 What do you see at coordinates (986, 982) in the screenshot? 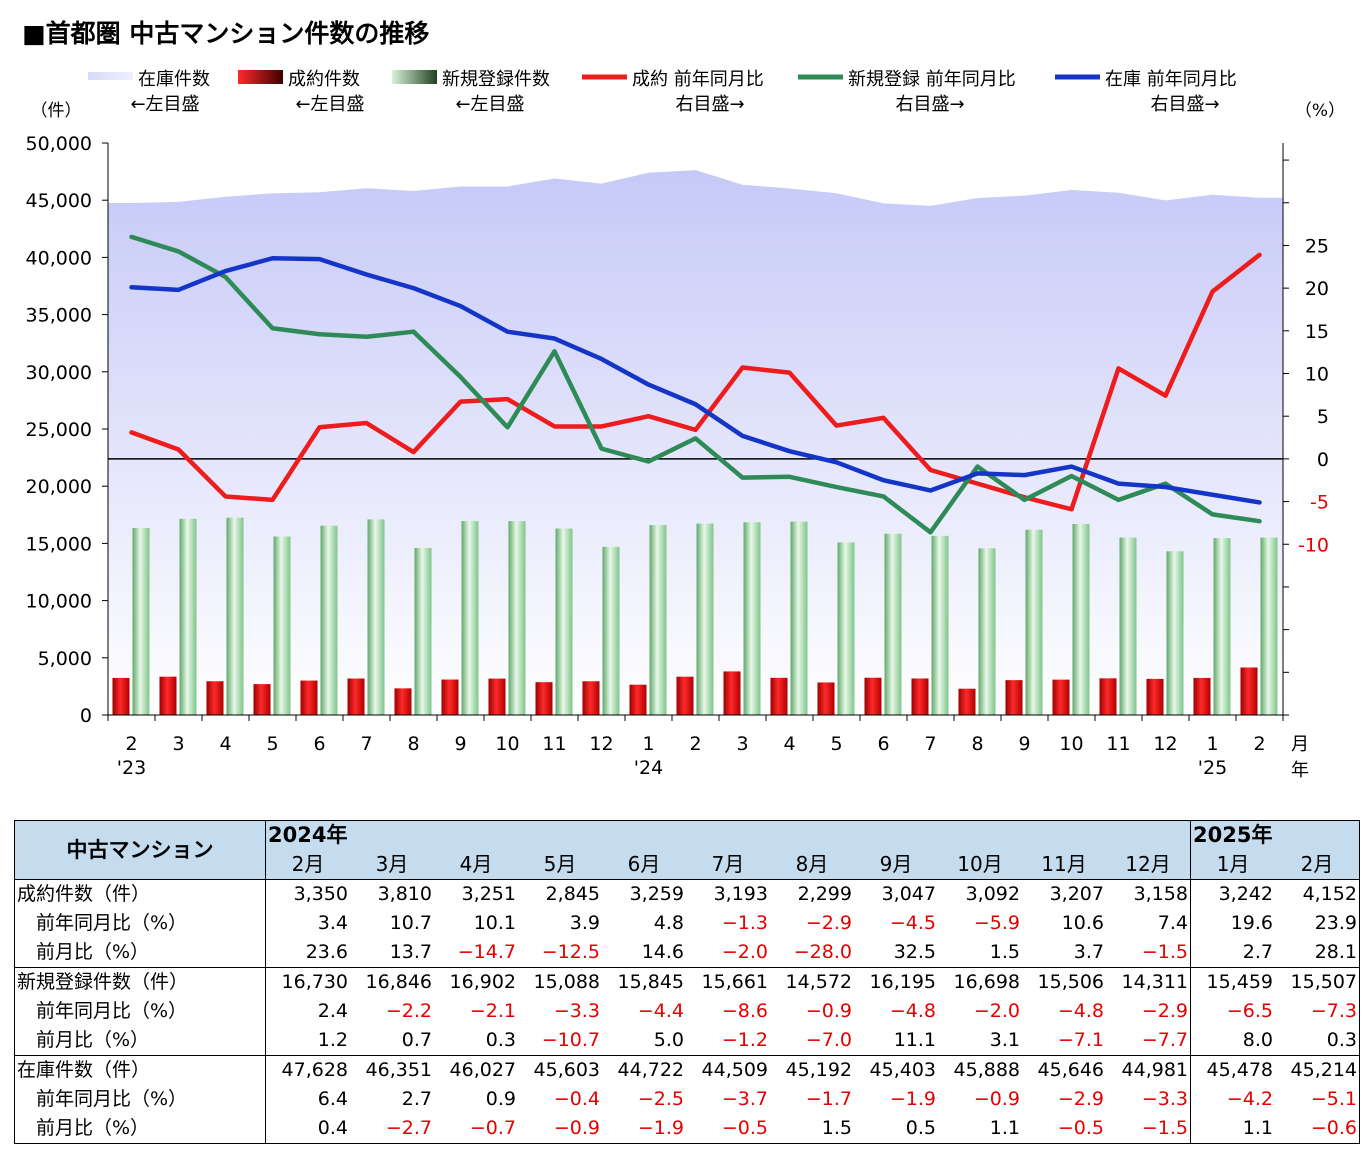
I see `table-value: 16,698` at bounding box center [986, 982].